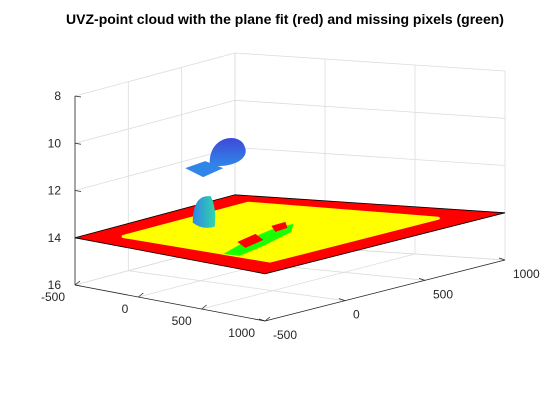 This screenshot has height=420, width=560. What do you see at coordinates (55, 238) in the screenshot?
I see `z-tick-label-3: 14` at bounding box center [55, 238].